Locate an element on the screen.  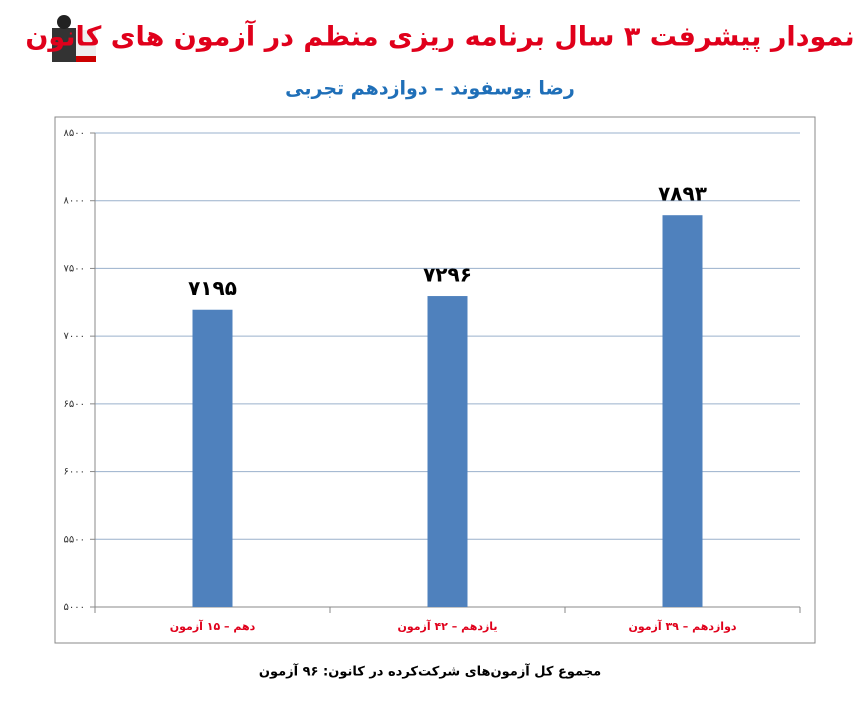
y-tick-label: ۵۰۰۰ is located at coordinates (74, 607).